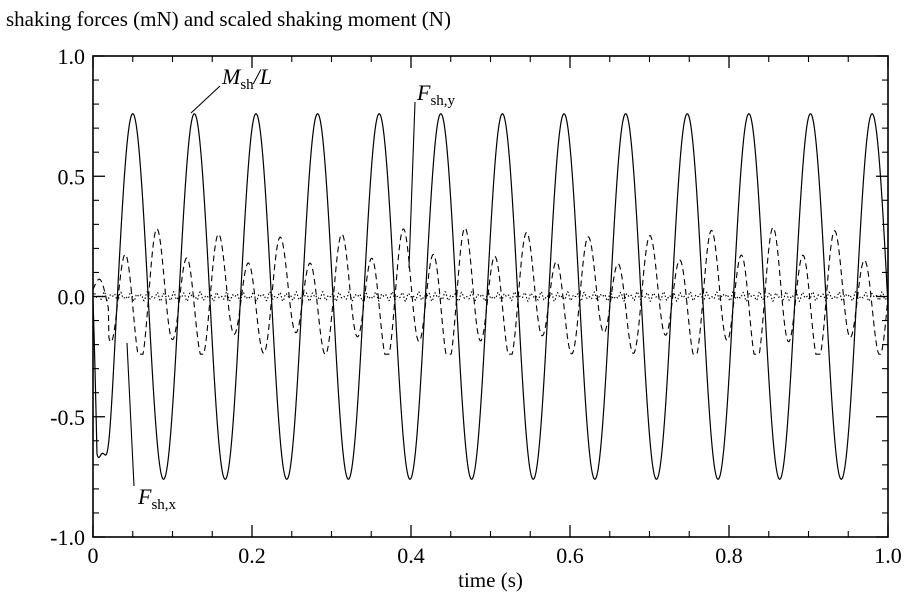  I want to click on annotation-label: Fsh,y, so click(436, 94).